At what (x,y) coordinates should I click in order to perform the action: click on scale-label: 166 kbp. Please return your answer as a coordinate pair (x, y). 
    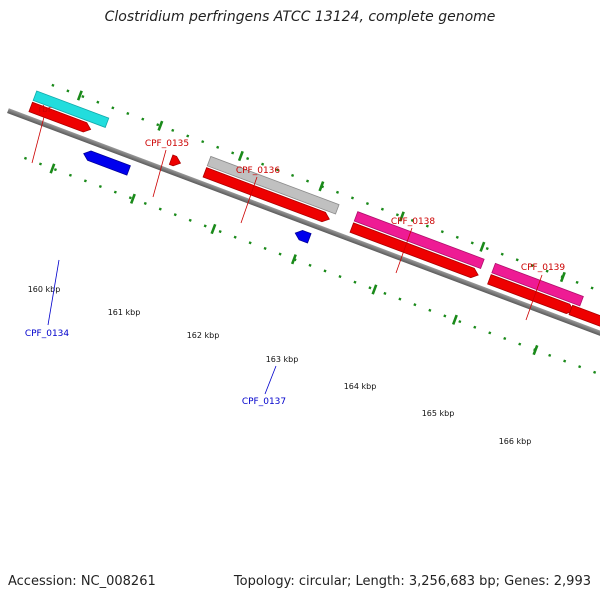
    Looking at the image, I should click on (515, 441).